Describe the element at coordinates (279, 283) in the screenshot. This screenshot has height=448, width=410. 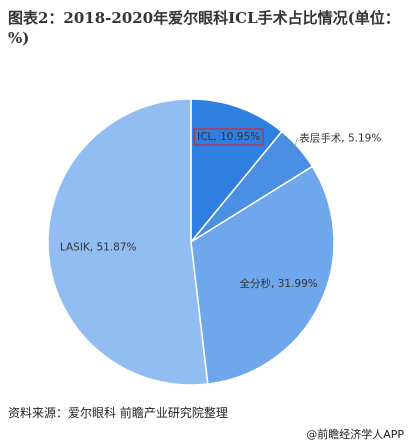
I see `data-label: 全分秒, 31.99%` at that location.